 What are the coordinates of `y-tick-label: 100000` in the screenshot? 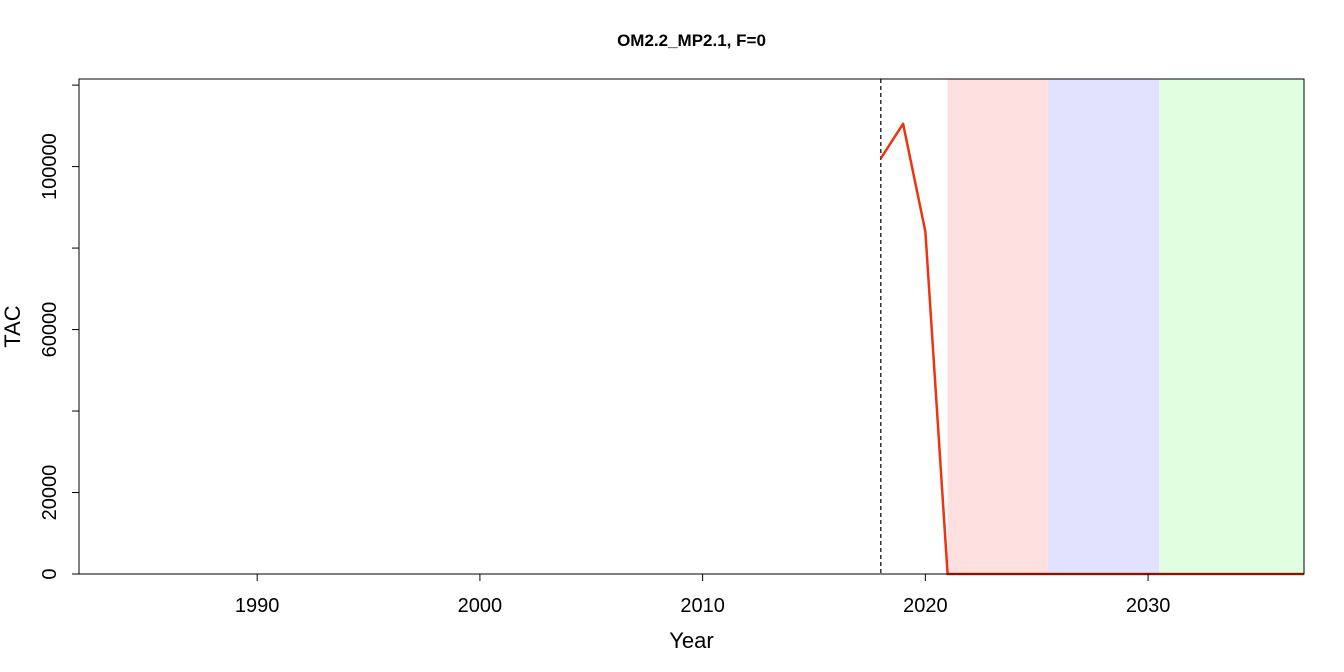 It's located at (50, 166).